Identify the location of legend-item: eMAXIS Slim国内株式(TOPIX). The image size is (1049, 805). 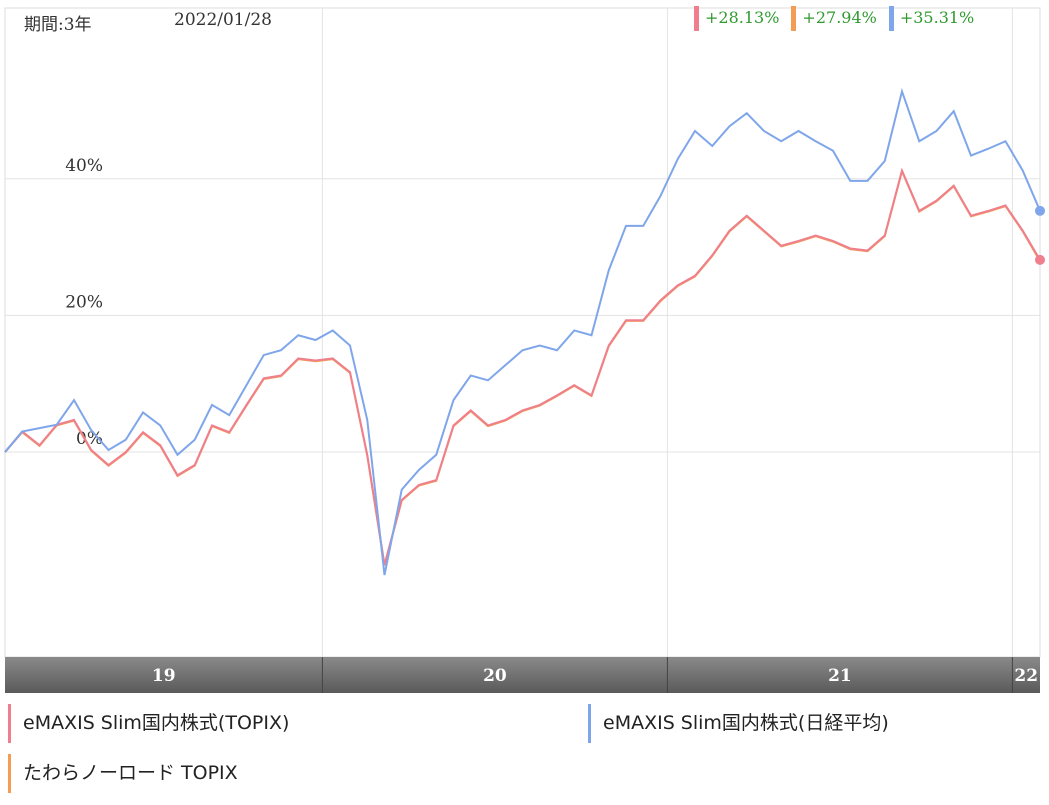
(148, 723).